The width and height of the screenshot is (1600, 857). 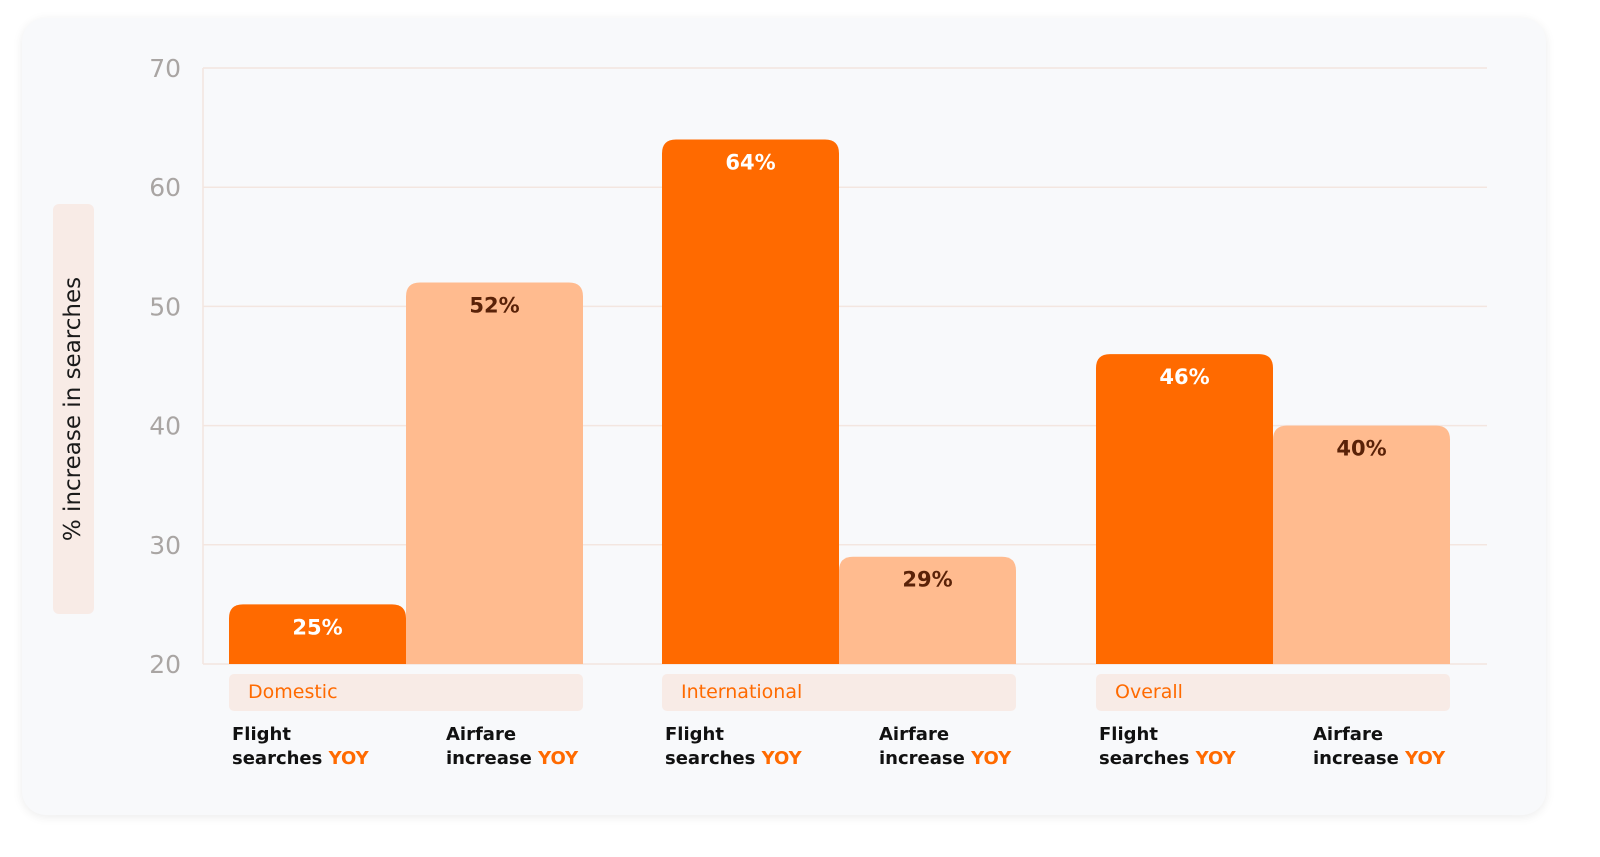 What do you see at coordinates (317, 627) in the screenshot?
I see `bar-value-label: 25%` at bounding box center [317, 627].